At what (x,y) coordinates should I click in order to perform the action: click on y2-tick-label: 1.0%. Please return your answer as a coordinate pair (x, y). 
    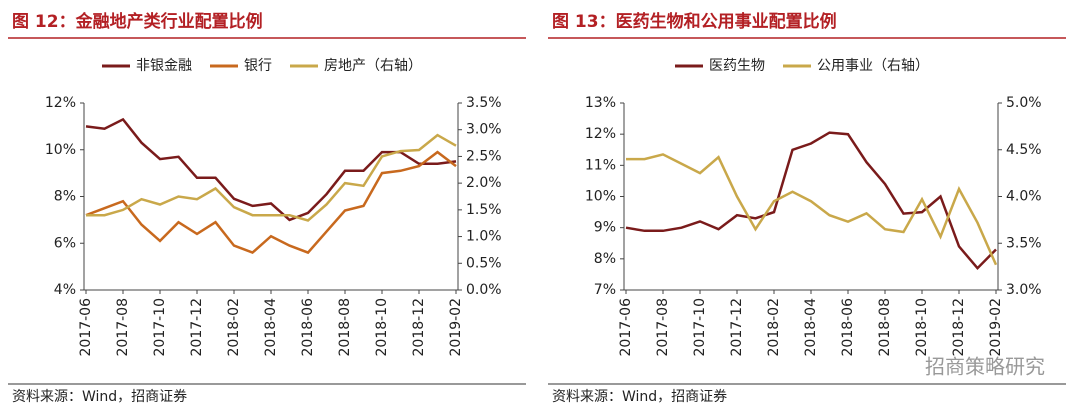
    Looking at the image, I should click on (484, 237).